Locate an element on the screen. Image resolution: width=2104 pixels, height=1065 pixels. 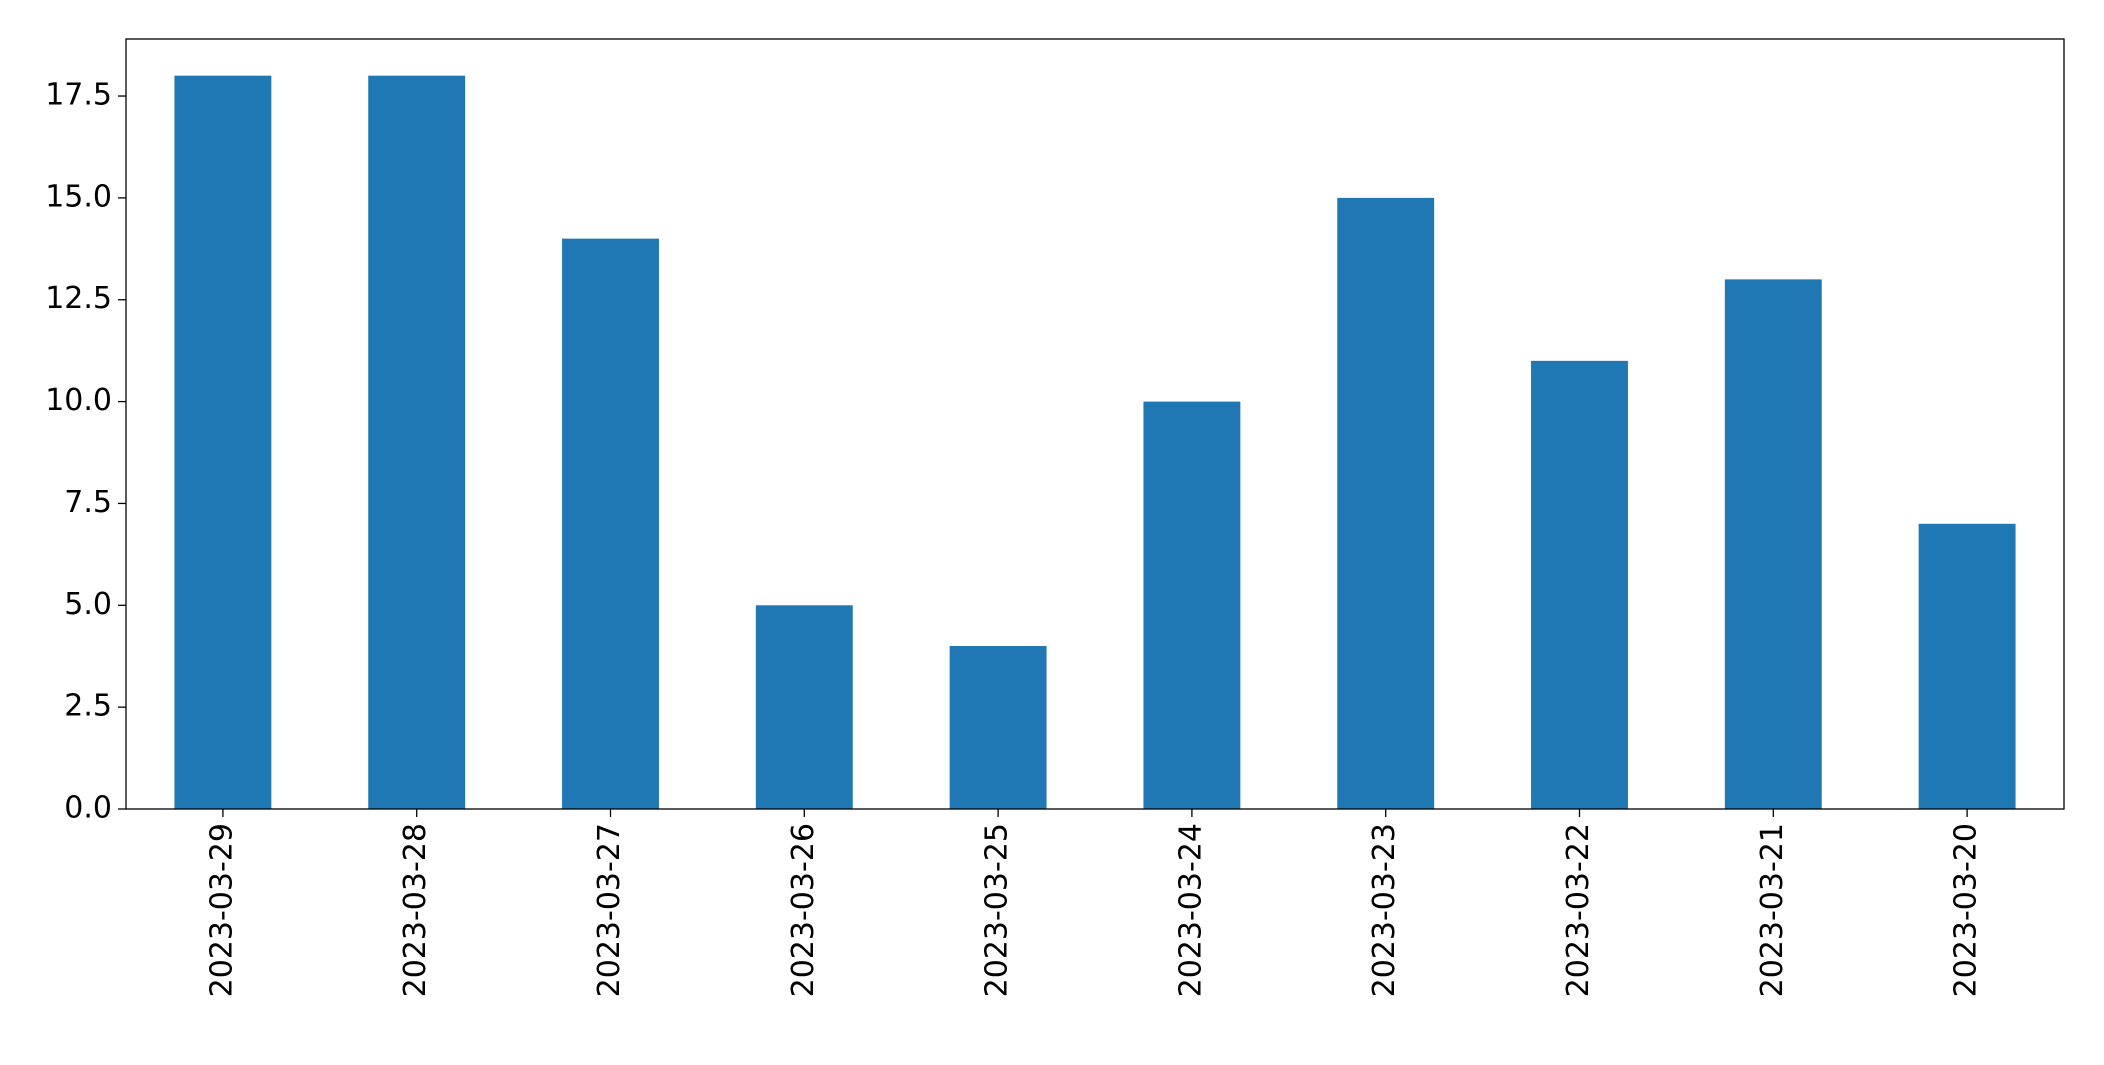
y-tick-label: 2.5 is located at coordinates (88, 706).